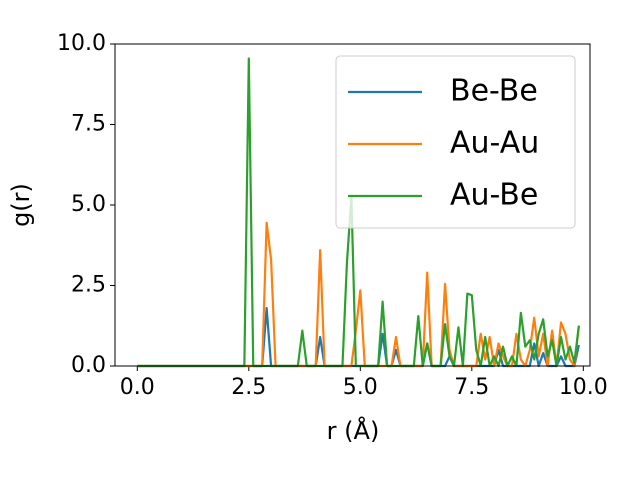 The height and width of the screenshot is (480, 640). What do you see at coordinates (583, 387) in the screenshot?
I see `x-tick-label: 10.0` at bounding box center [583, 387].